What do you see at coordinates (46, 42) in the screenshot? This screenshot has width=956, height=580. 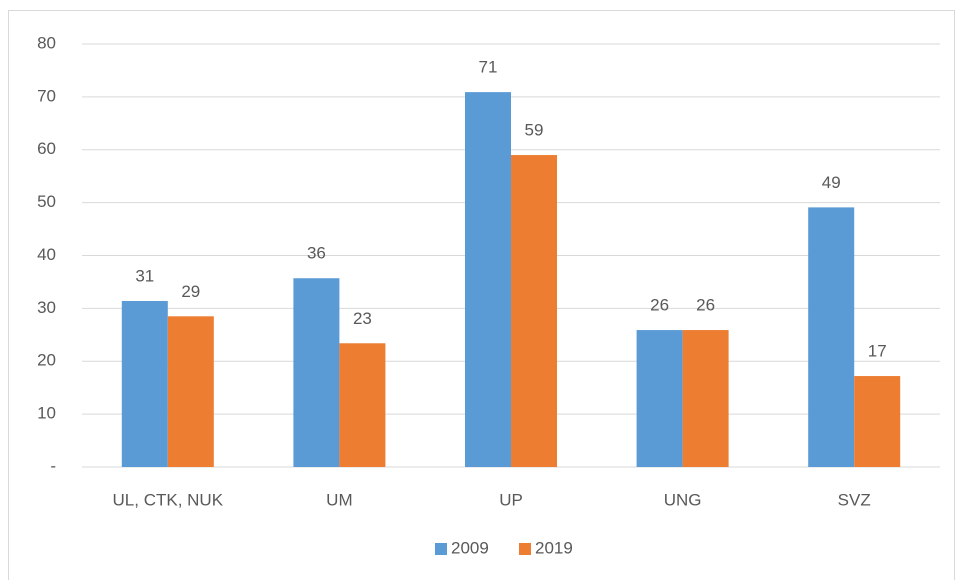 I see `y-tick-label: 80` at bounding box center [46, 42].